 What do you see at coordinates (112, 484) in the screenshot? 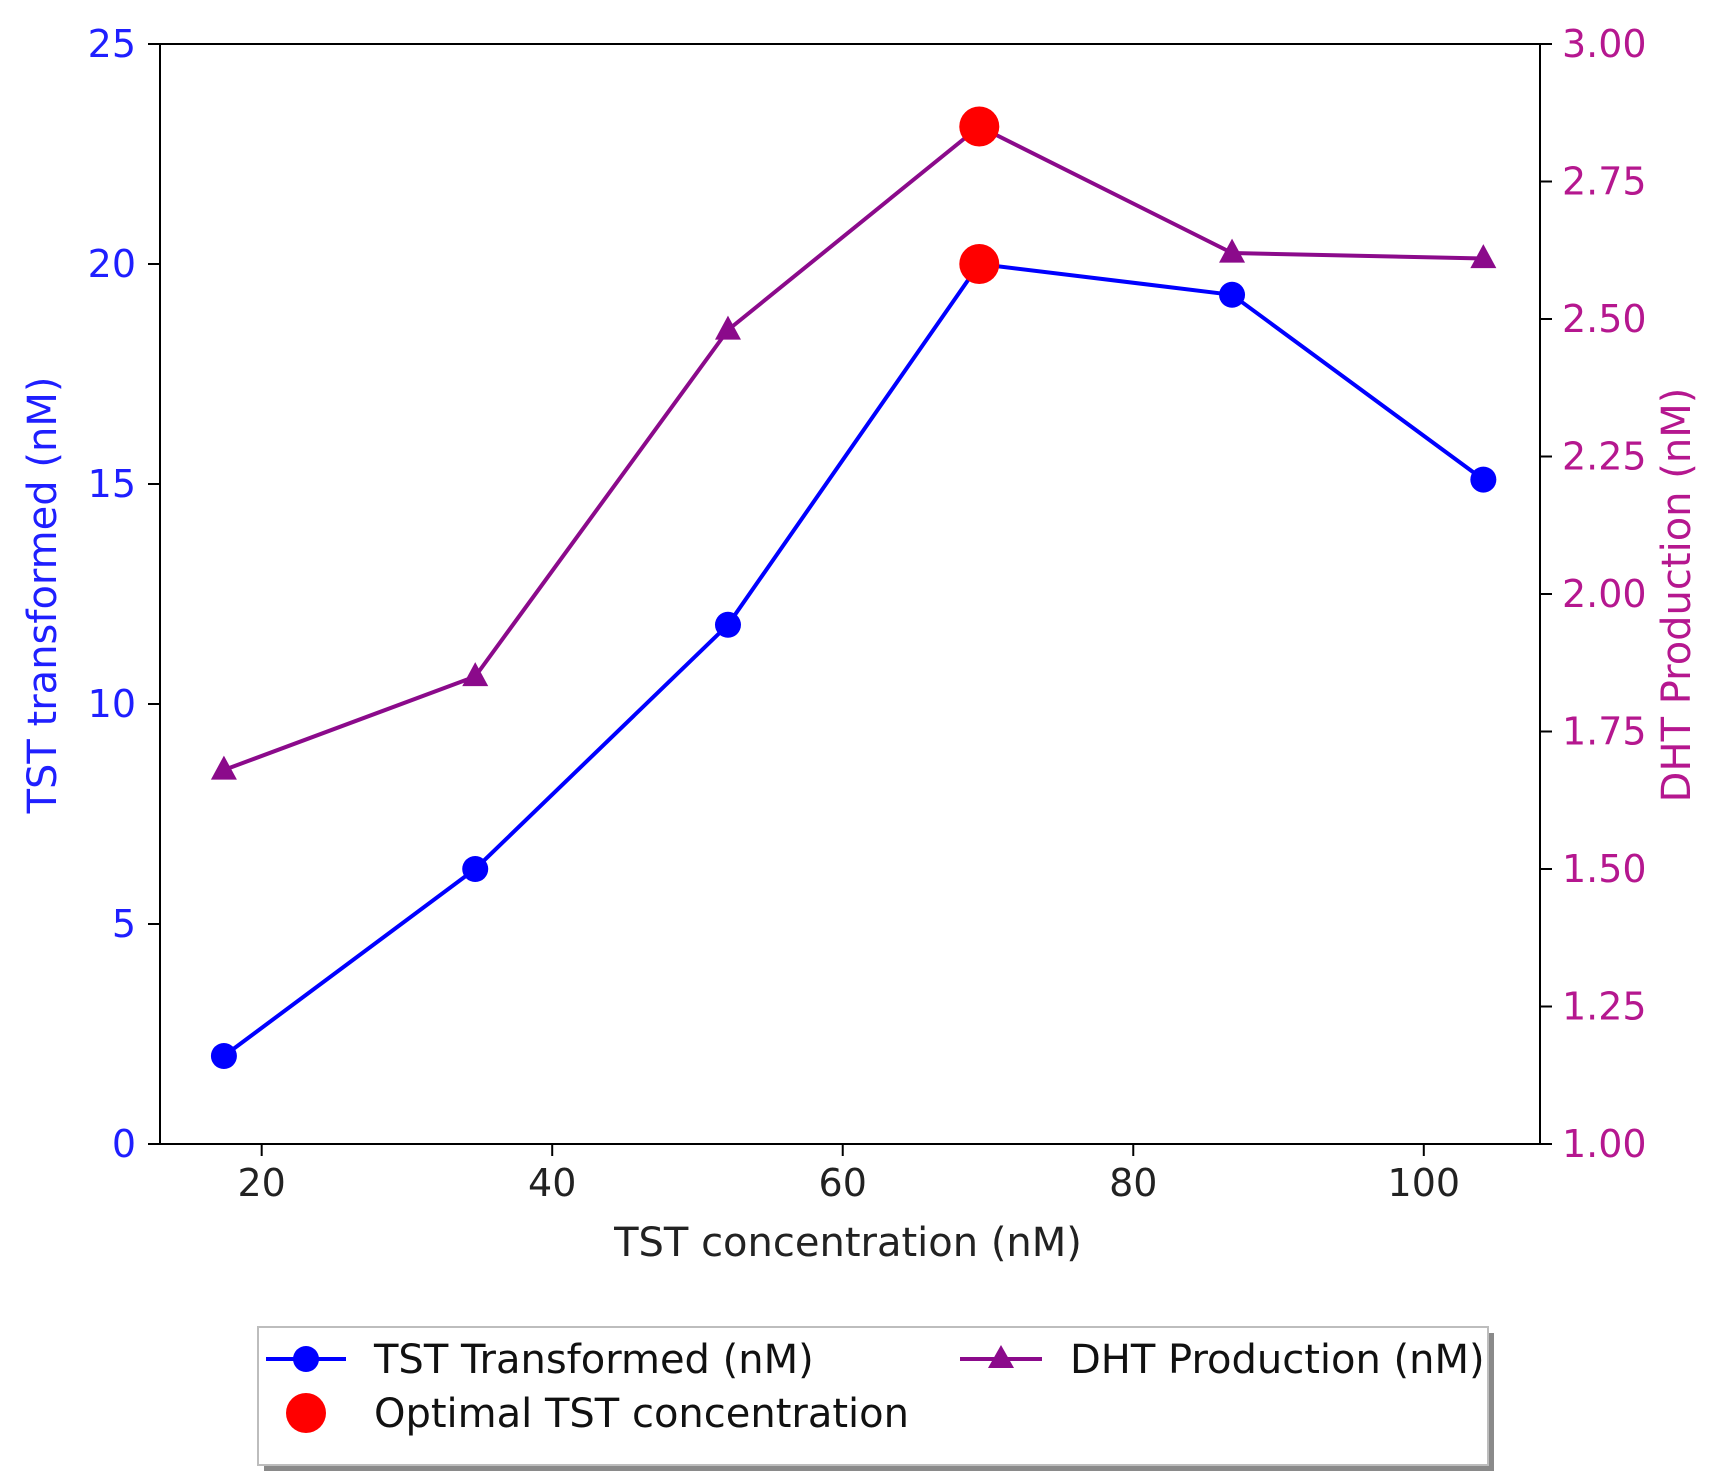
I see `y-left-tick-label: 15` at bounding box center [112, 484].